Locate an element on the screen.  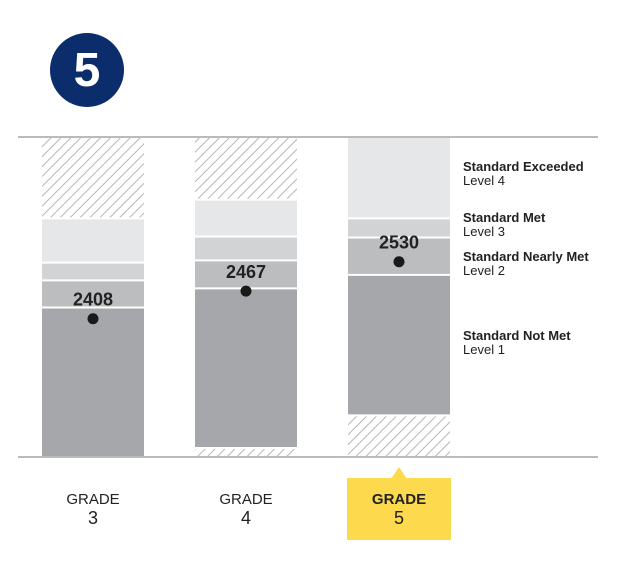
grade-4-category-number: 4 is located at coordinates (246, 518).